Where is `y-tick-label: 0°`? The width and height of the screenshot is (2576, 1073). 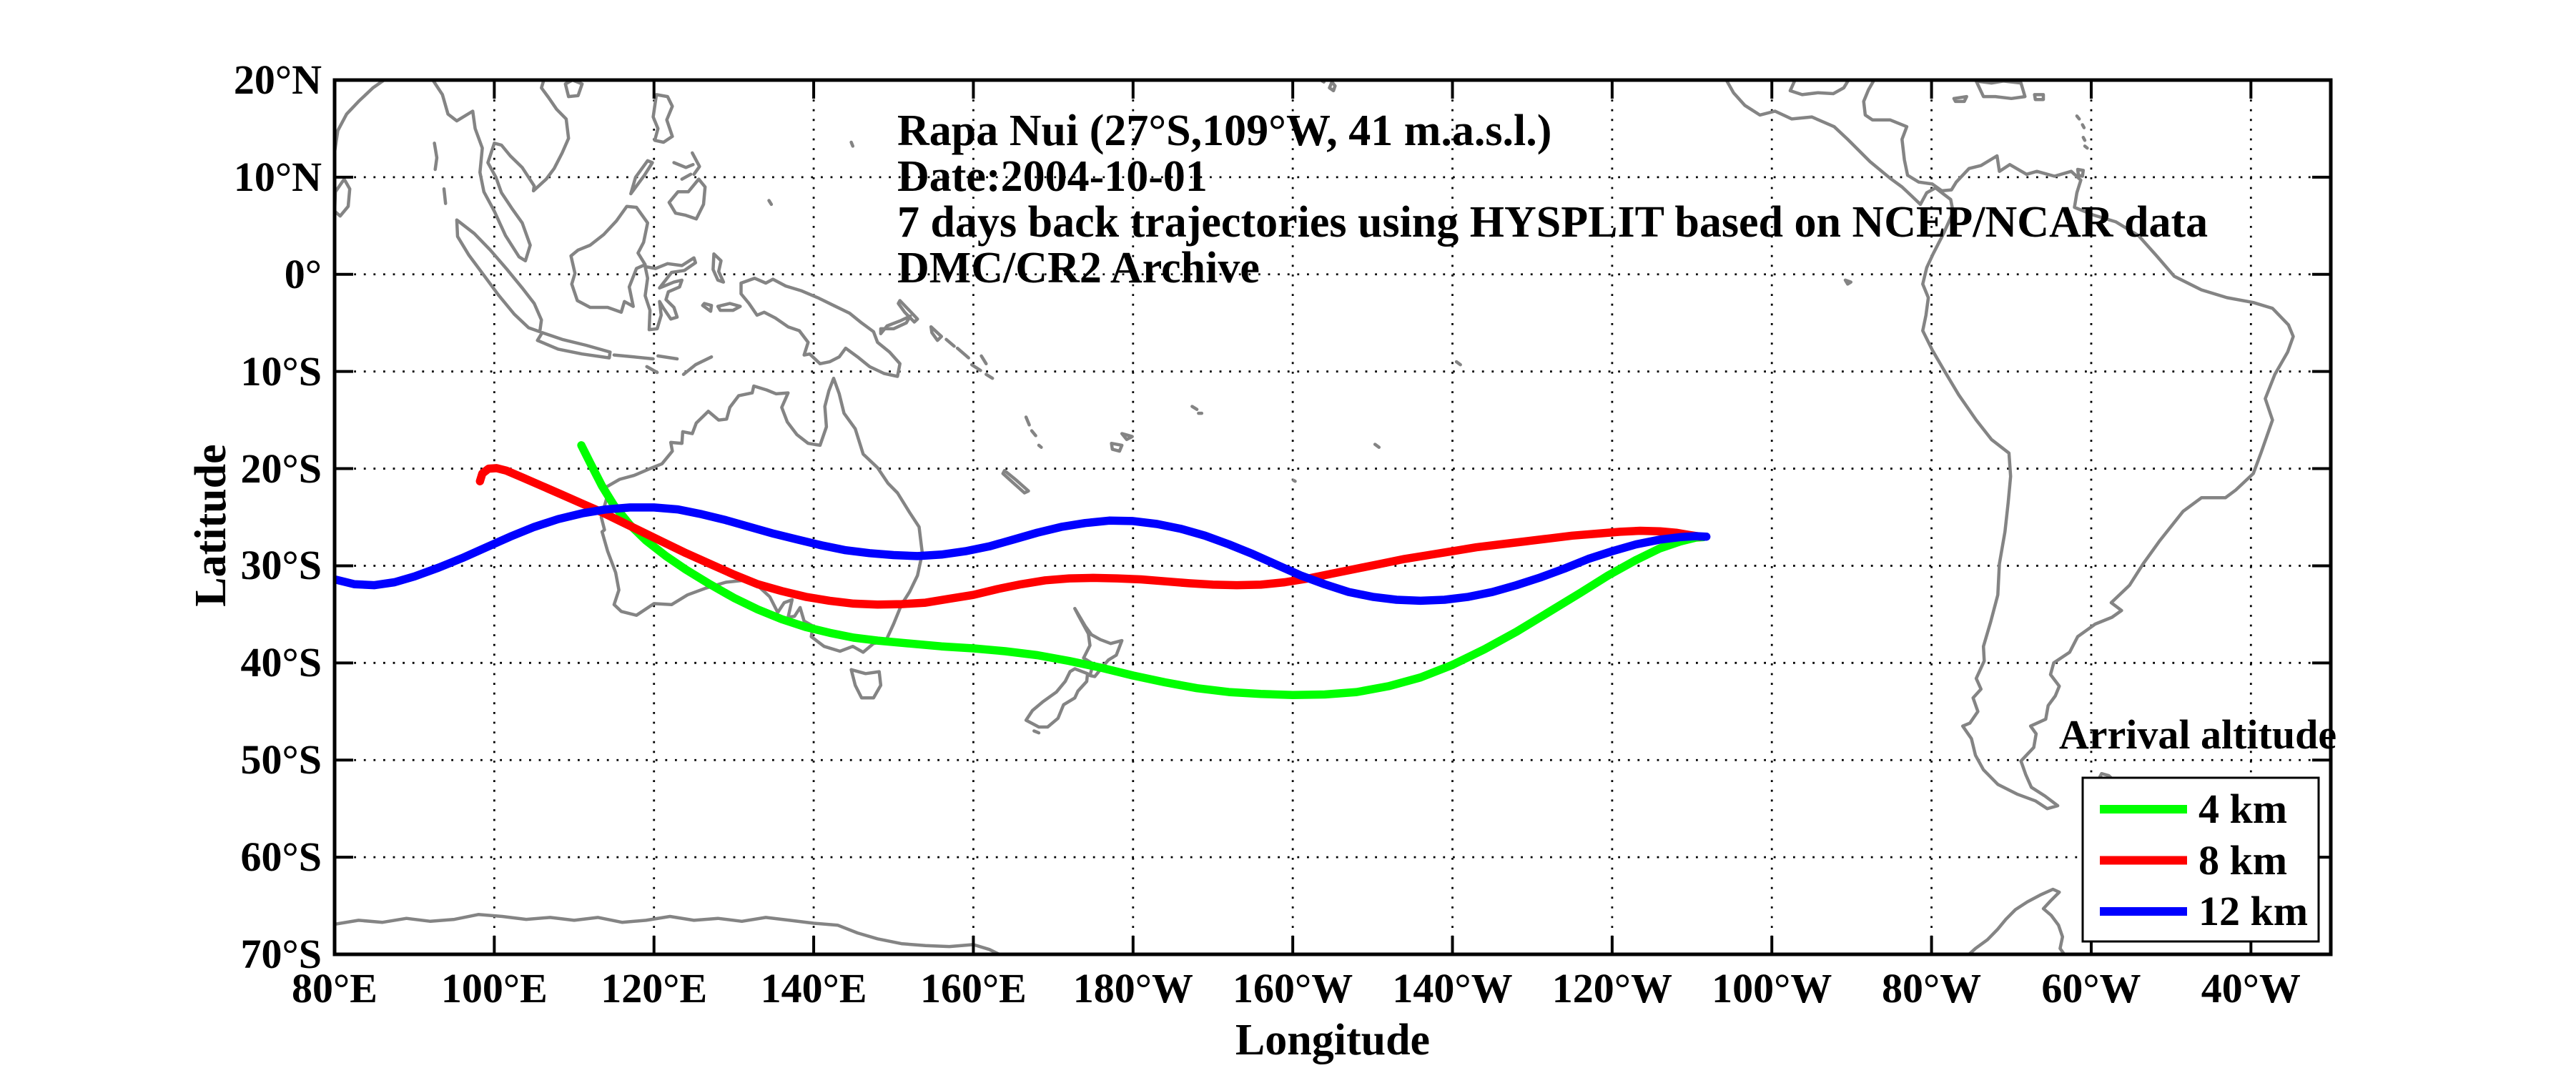
y-tick-label: 0° is located at coordinates (303, 273).